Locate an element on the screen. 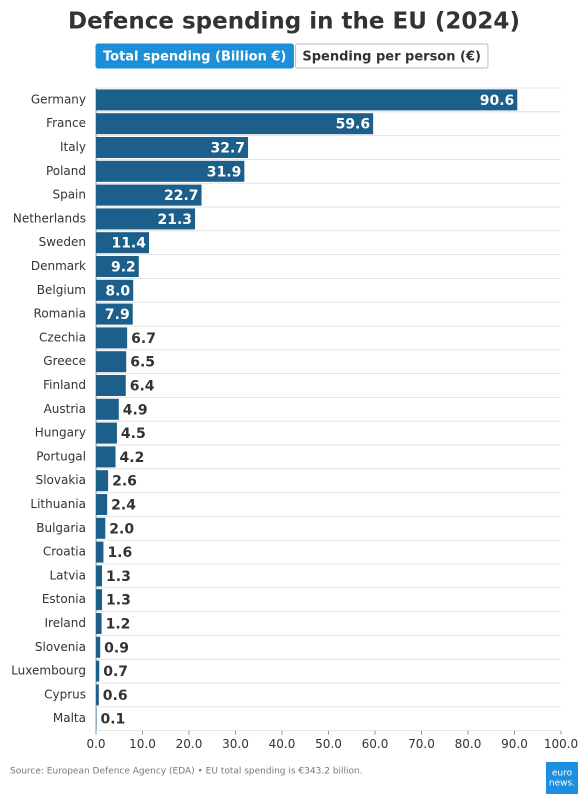  value-label: 2.4 is located at coordinates (123, 506).